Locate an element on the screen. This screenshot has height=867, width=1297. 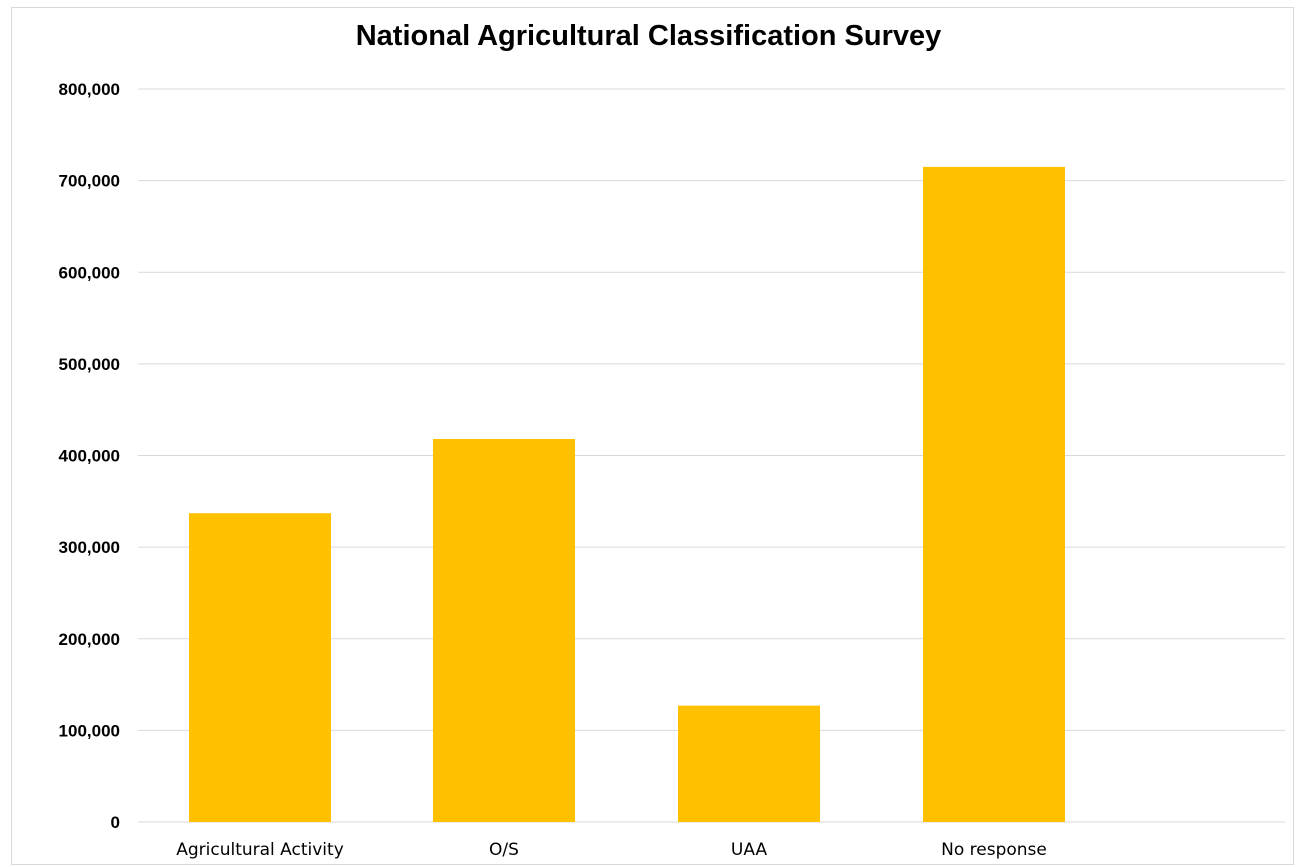
y-tick-label: 400,000 is located at coordinates (89, 456).